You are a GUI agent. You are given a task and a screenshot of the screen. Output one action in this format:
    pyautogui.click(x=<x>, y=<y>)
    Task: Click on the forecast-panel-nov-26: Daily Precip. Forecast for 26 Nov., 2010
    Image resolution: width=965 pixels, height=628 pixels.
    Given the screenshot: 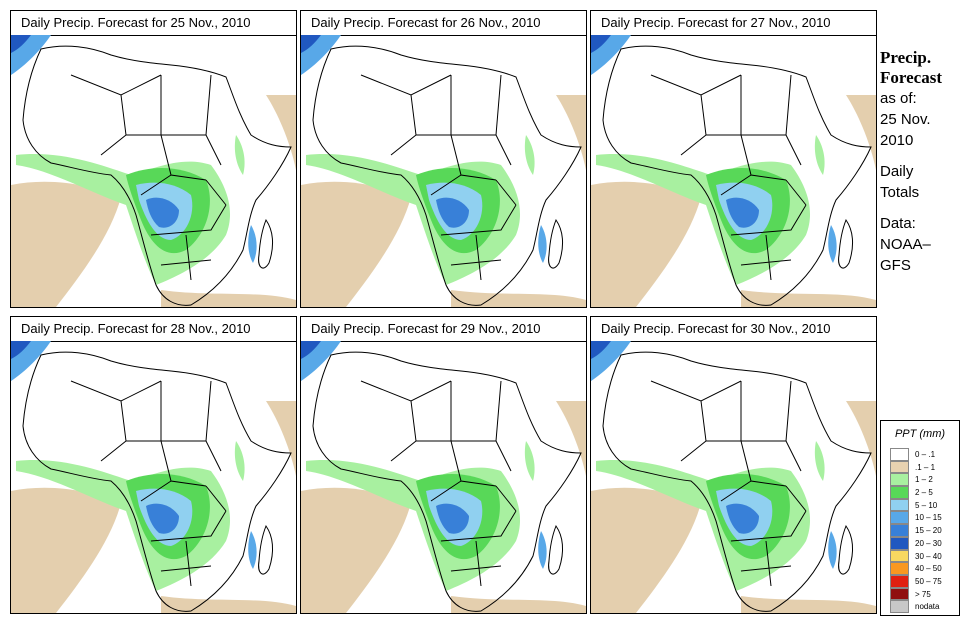 What is the action you would take?
    pyautogui.click(x=443, y=159)
    